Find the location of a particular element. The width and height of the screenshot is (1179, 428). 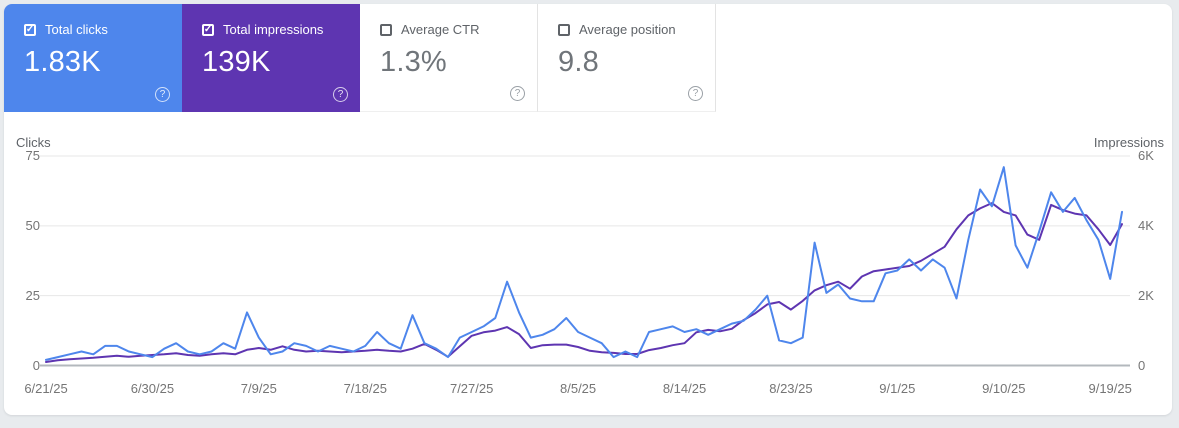

right-axis-title: Impressions is located at coordinates (1128, 142).